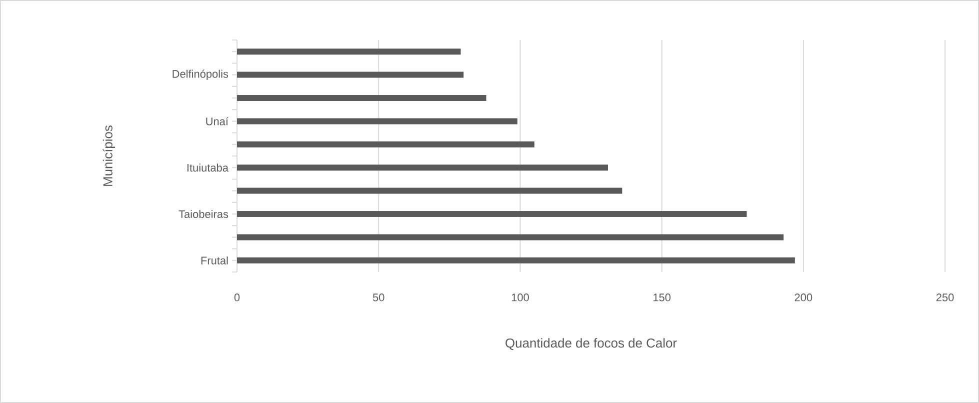 Image resolution: width=979 pixels, height=403 pixels. What do you see at coordinates (237, 298) in the screenshot?
I see `x-tick-label: 0` at bounding box center [237, 298].